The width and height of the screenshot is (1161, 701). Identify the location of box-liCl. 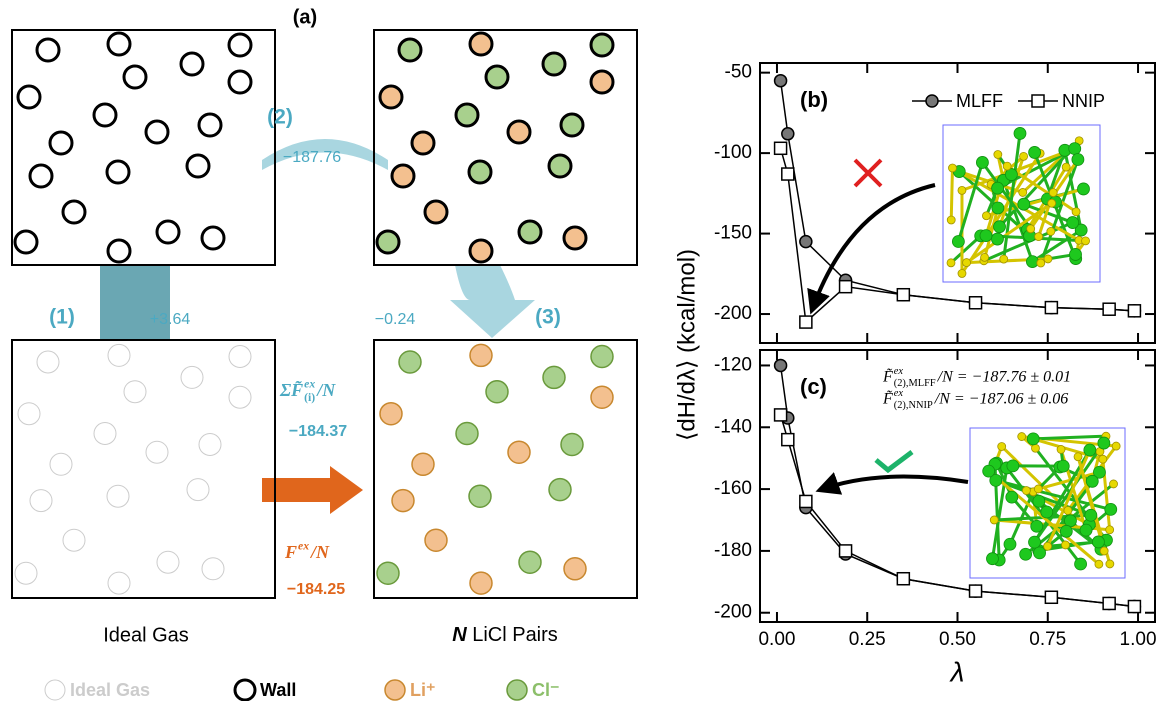
(505, 469).